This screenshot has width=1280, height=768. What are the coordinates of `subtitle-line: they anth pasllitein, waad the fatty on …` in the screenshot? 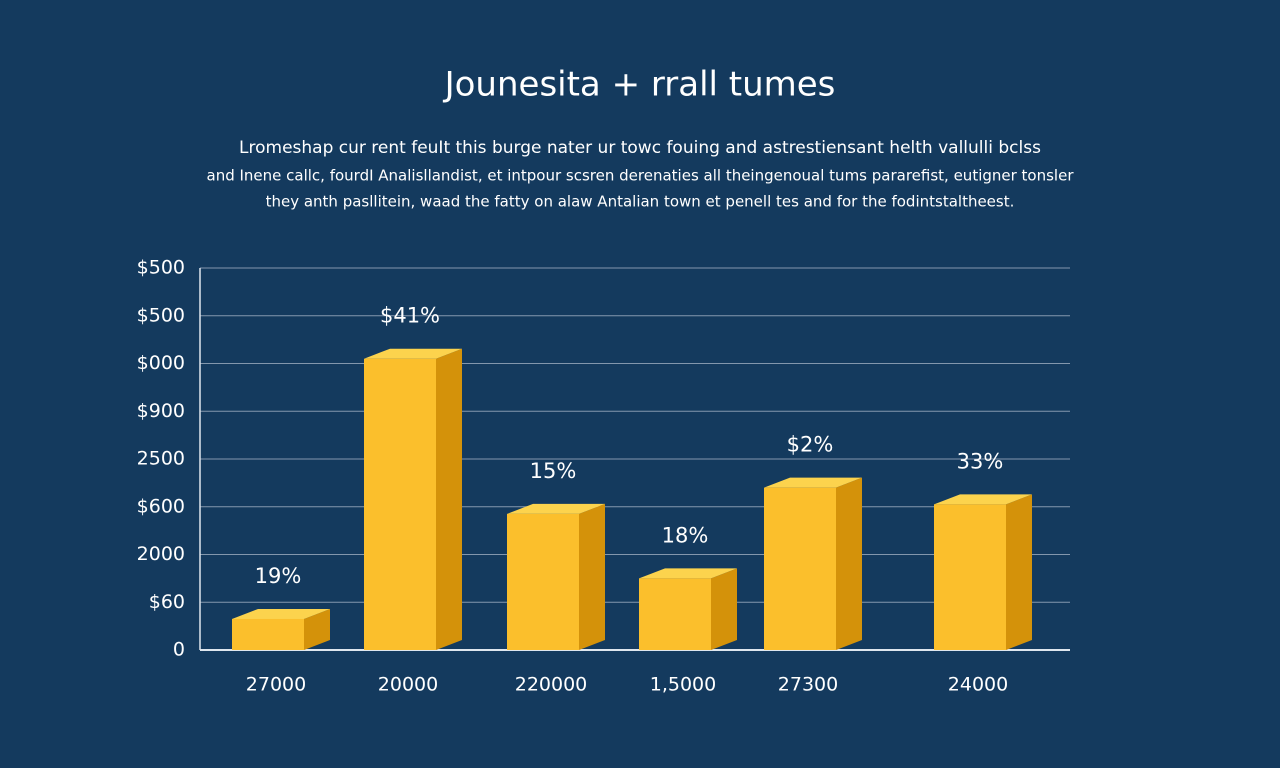 It's located at (640, 202).